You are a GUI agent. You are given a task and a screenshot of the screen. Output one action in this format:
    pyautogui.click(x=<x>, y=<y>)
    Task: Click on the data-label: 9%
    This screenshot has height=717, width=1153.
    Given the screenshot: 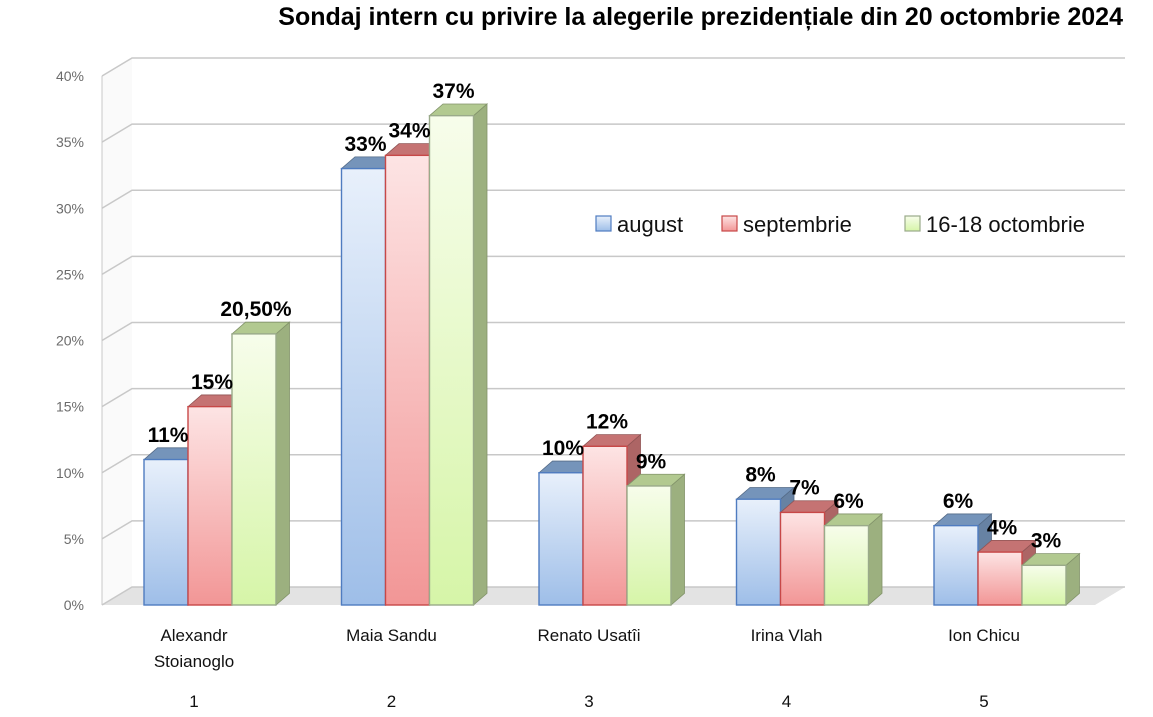 What is the action you would take?
    pyautogui.click(x=651, y=461)
    